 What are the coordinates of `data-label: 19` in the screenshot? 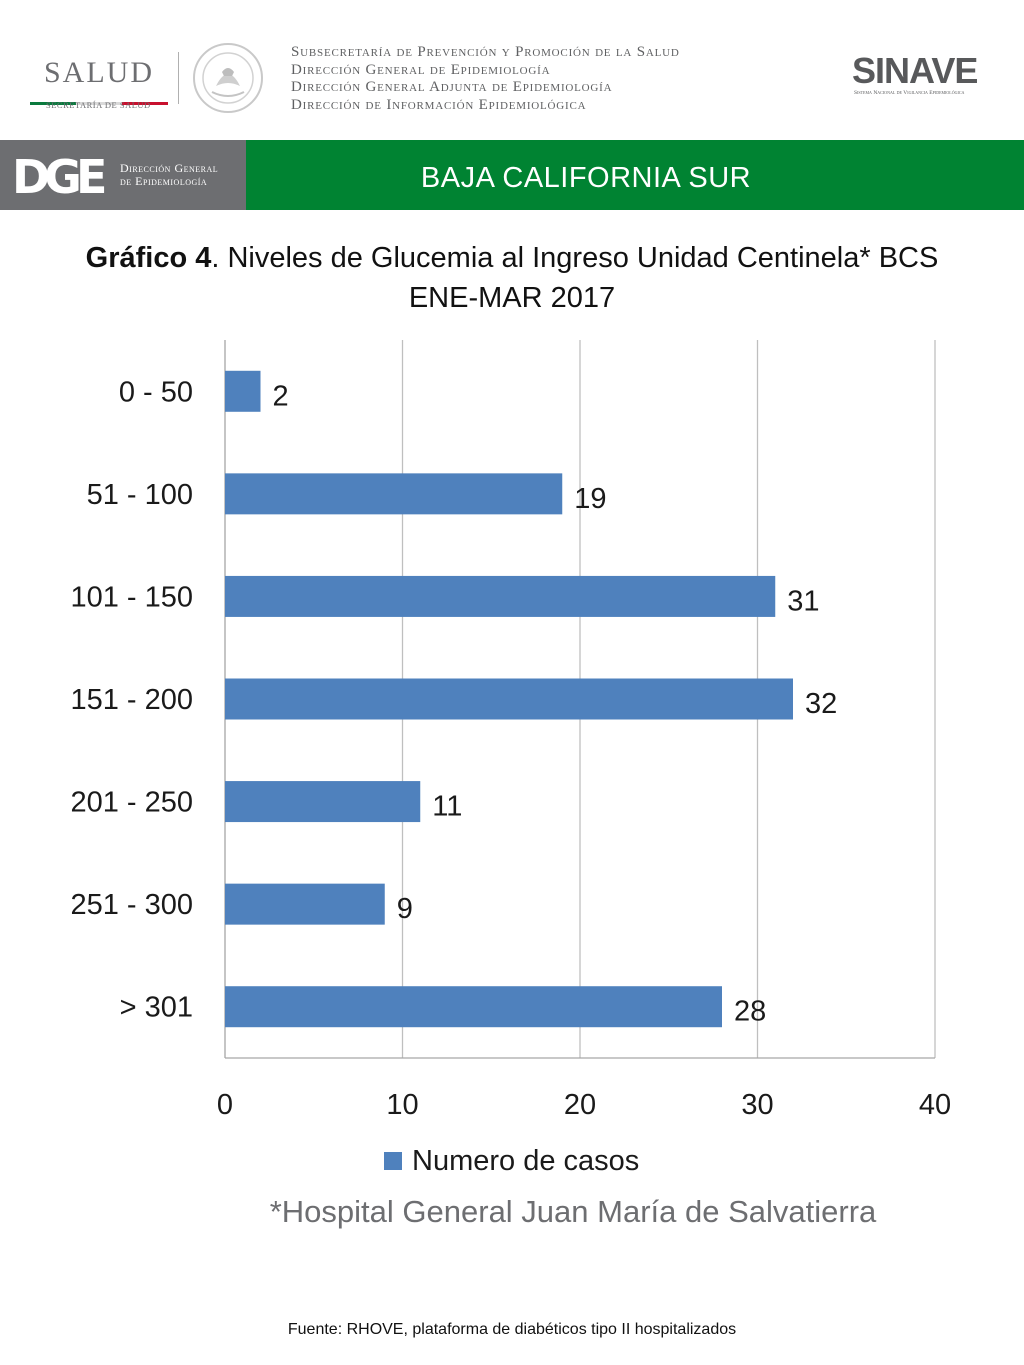 It's located at (590, 499).